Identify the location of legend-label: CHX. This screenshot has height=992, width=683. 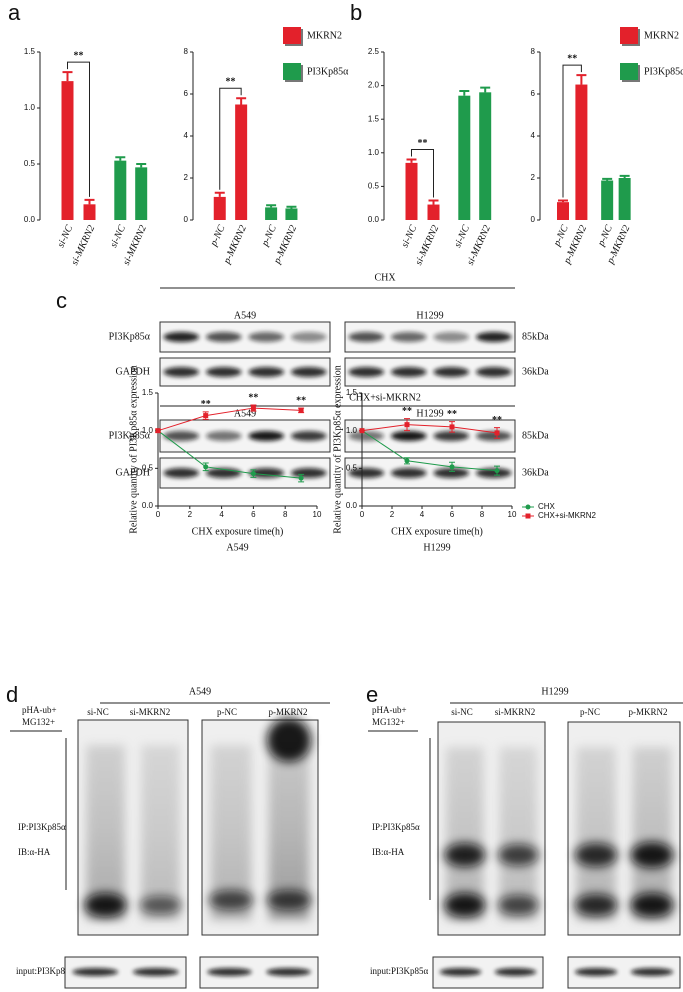
(547, 506).